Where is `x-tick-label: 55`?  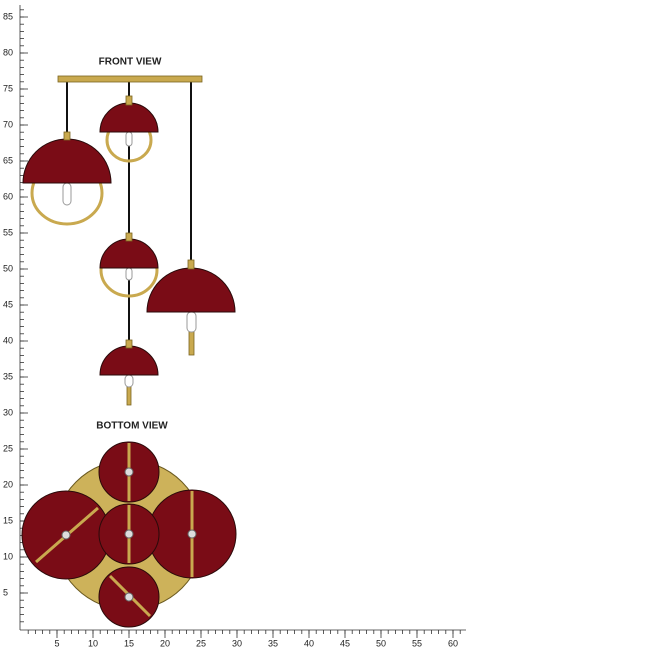
x-tick-label: 55 is located at coordinates (417, 643).